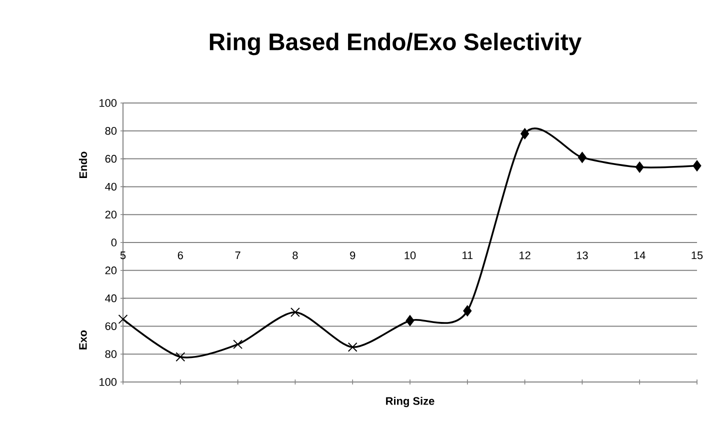 Image resolution: width=719 pixels, height=429 pixels. What do you see at coordinates (467, 256) in the screenshot?
I see `x-tick-label: 11` at bounding box center [467, 256].